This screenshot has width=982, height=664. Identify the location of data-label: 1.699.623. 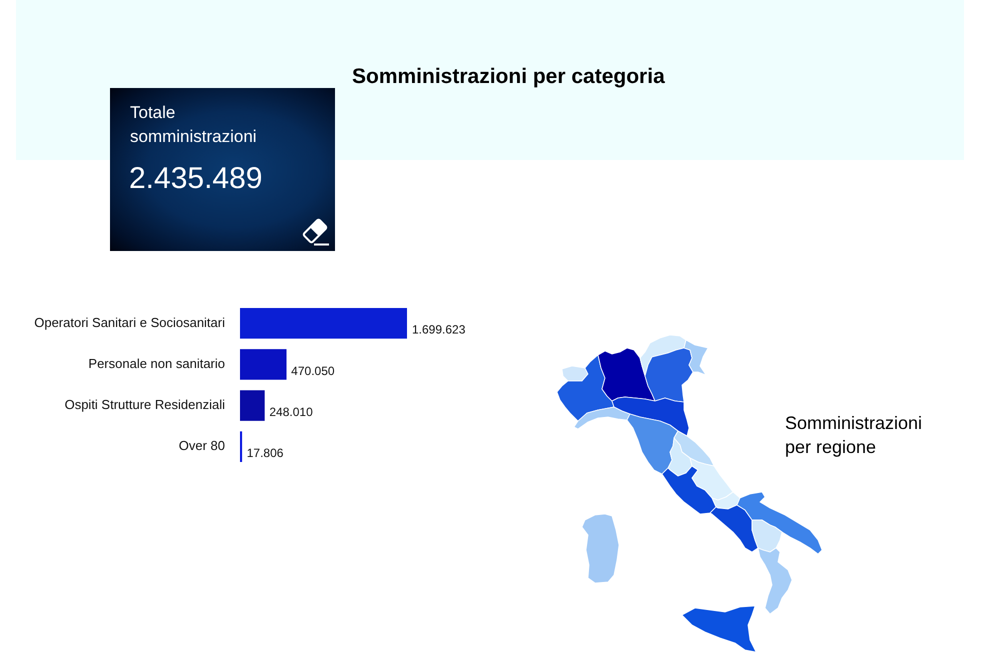
(439, 329).